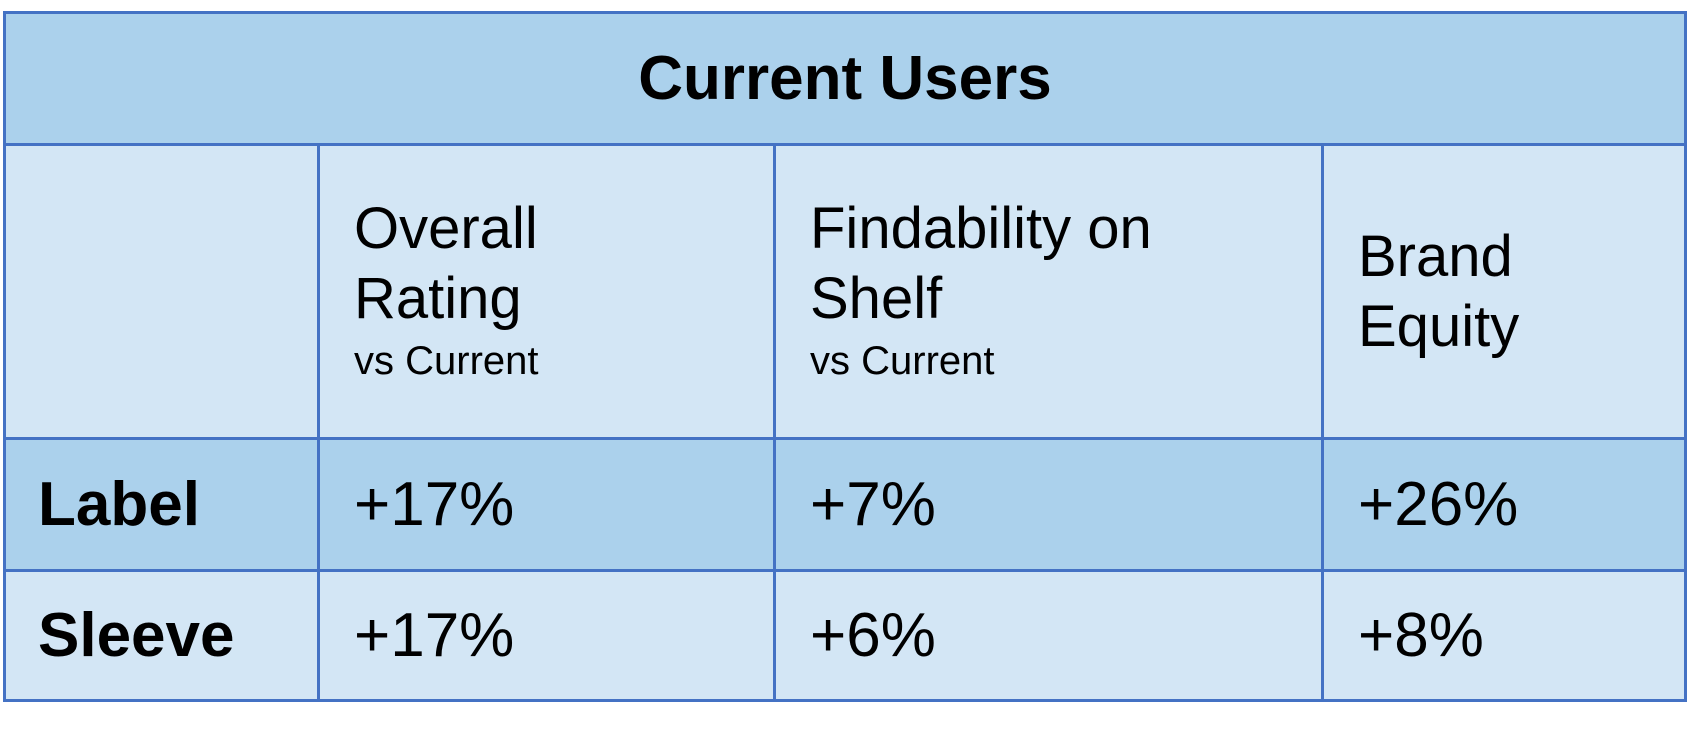  Describe the element at coordinates (1504, 291) in the screenshot. I see `column-header: Brand Equity` at that location.